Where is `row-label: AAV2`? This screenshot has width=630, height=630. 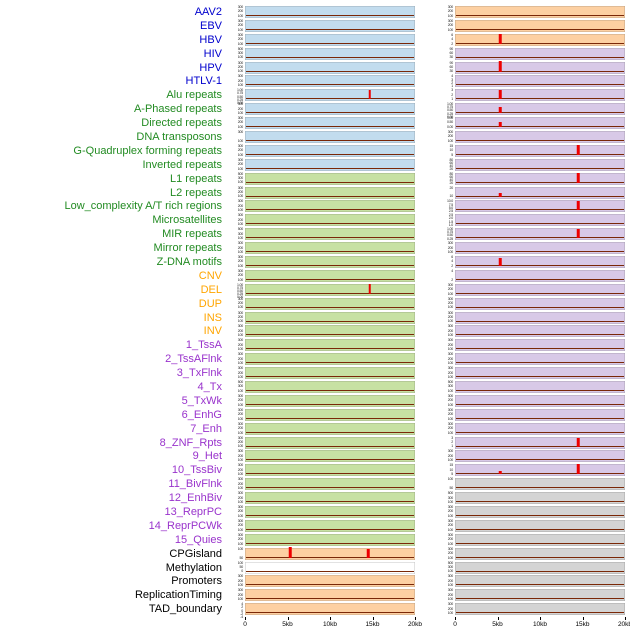
row-label: AAV2 is located at coordinates (208, 11).